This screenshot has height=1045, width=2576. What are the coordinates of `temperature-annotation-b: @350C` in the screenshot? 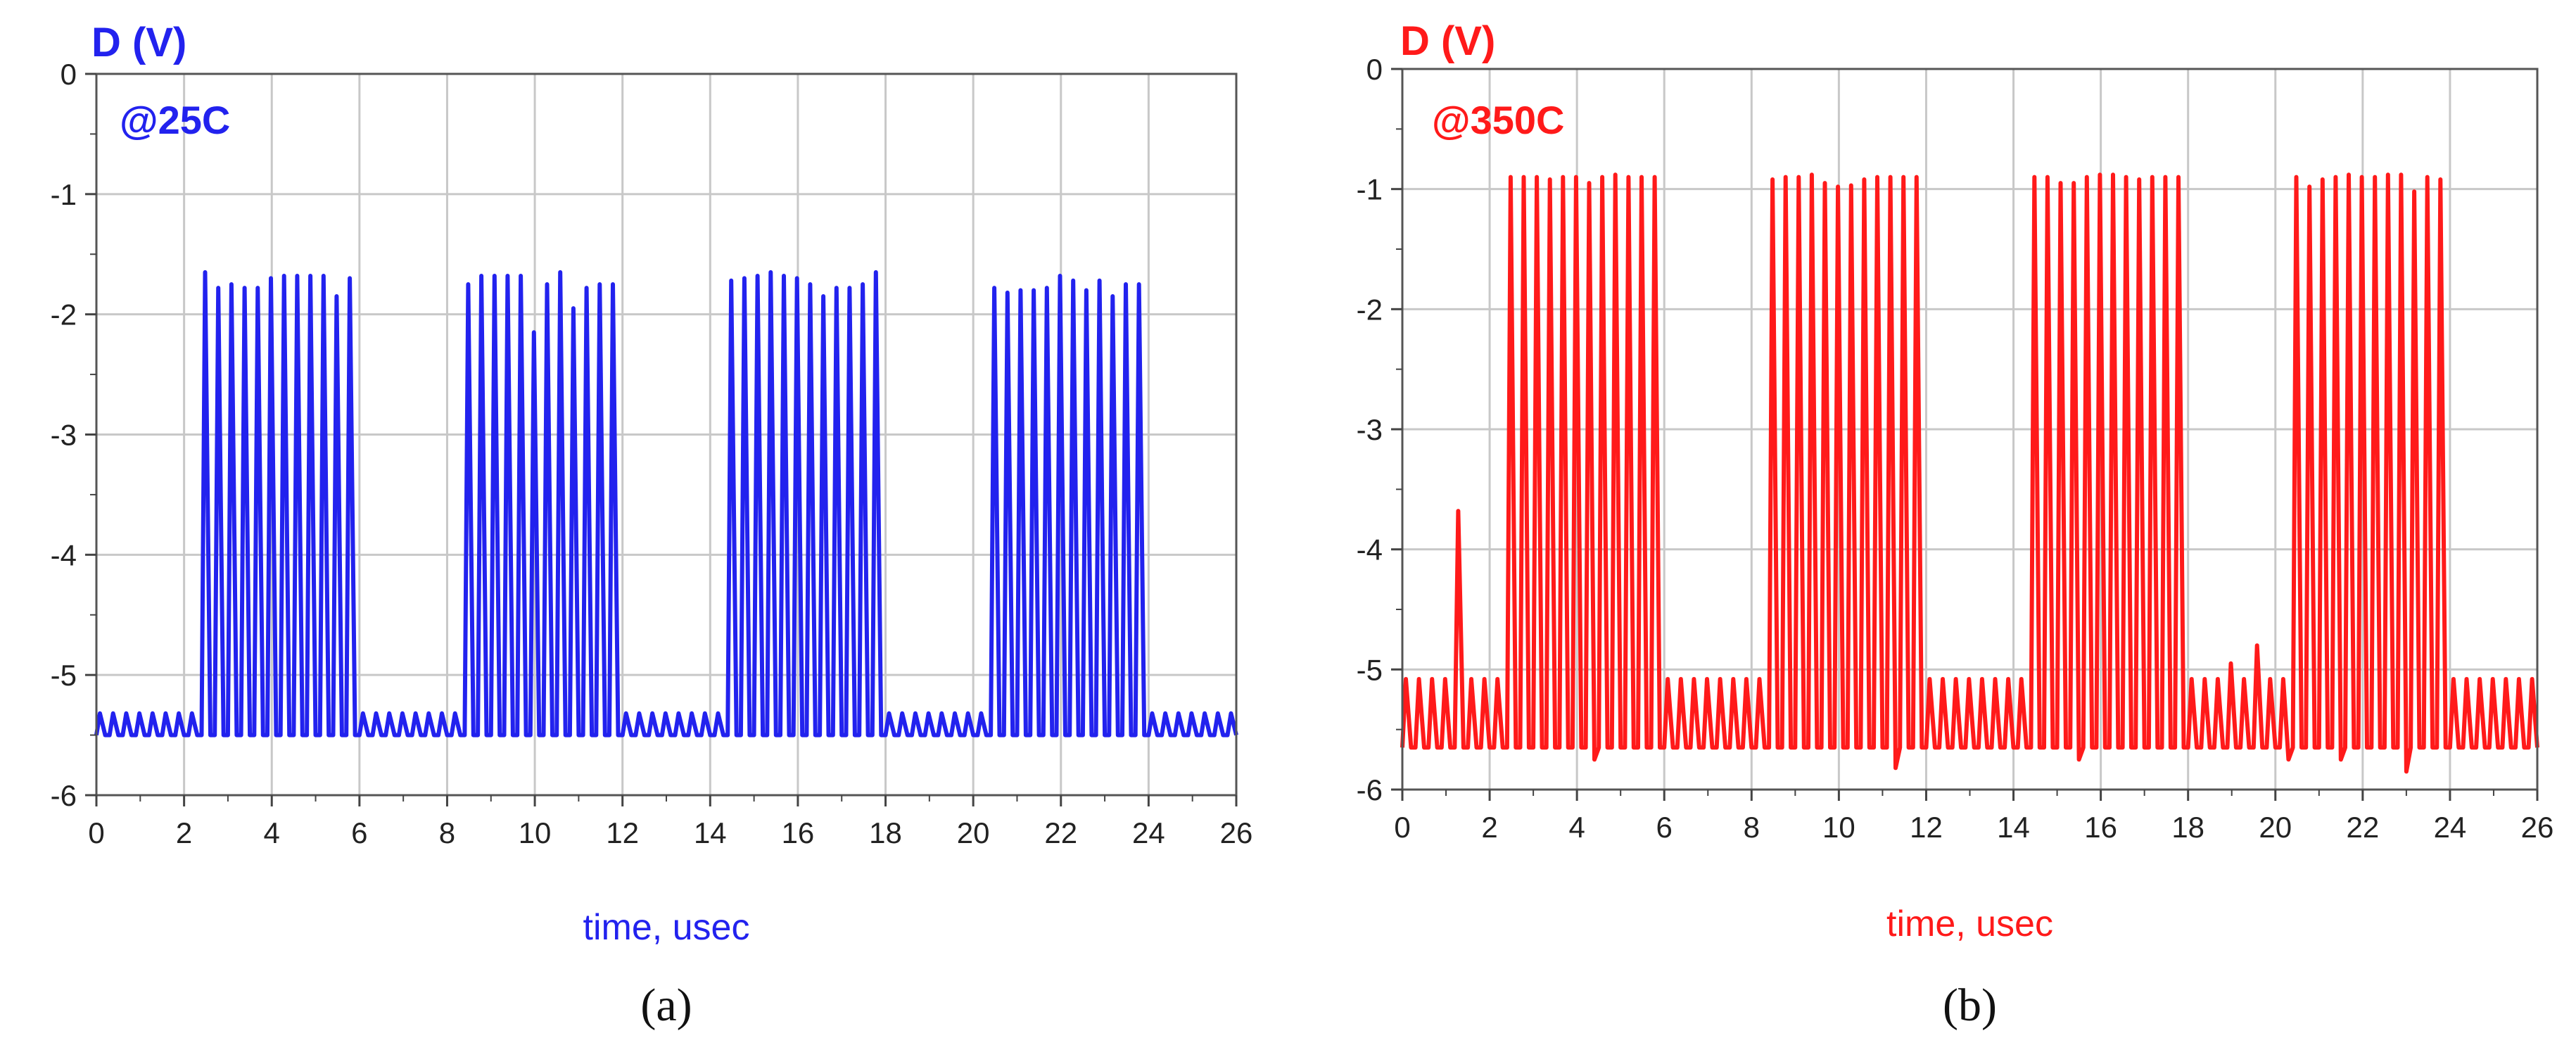 It's located at (1498, 120).